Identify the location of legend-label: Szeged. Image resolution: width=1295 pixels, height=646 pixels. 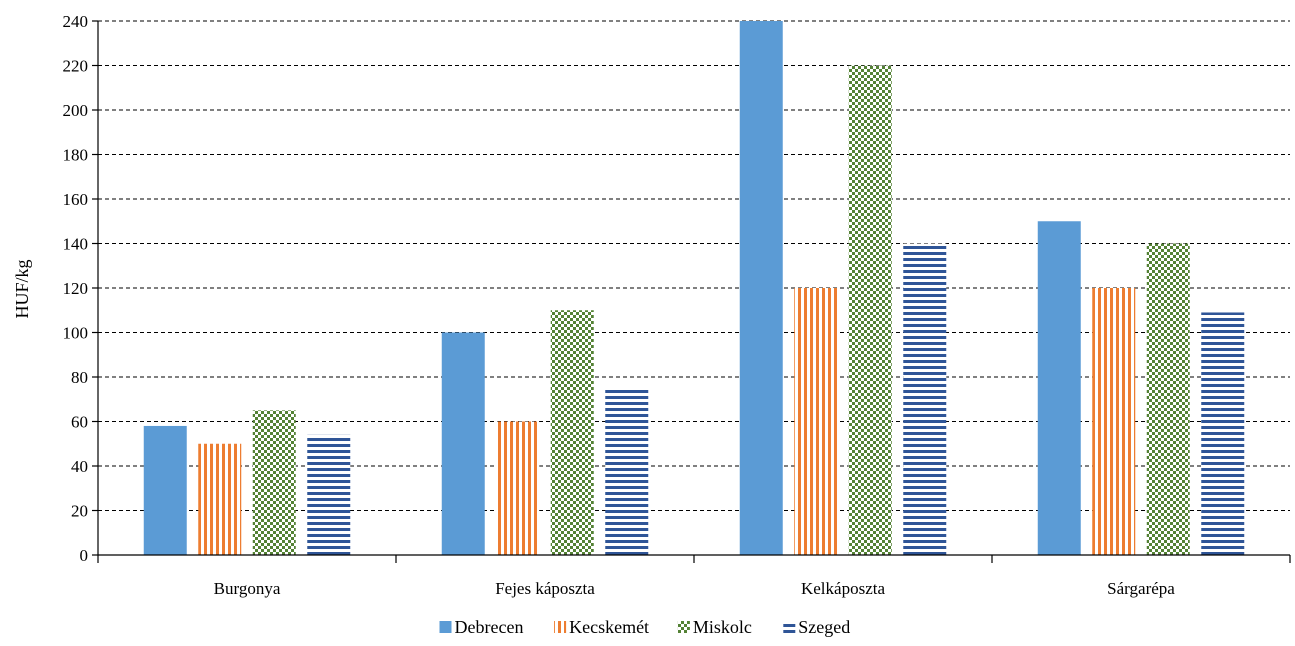
(824, 627).